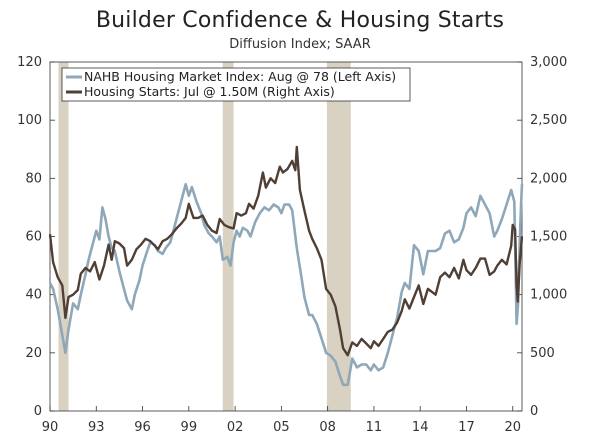 Image resolution: width=600 pixels, height=445 pixels. What do you see at coordinates (29, 62) in the screenshot?
I see `y-left-tick-label: 120` at bounding box center [29, 62].